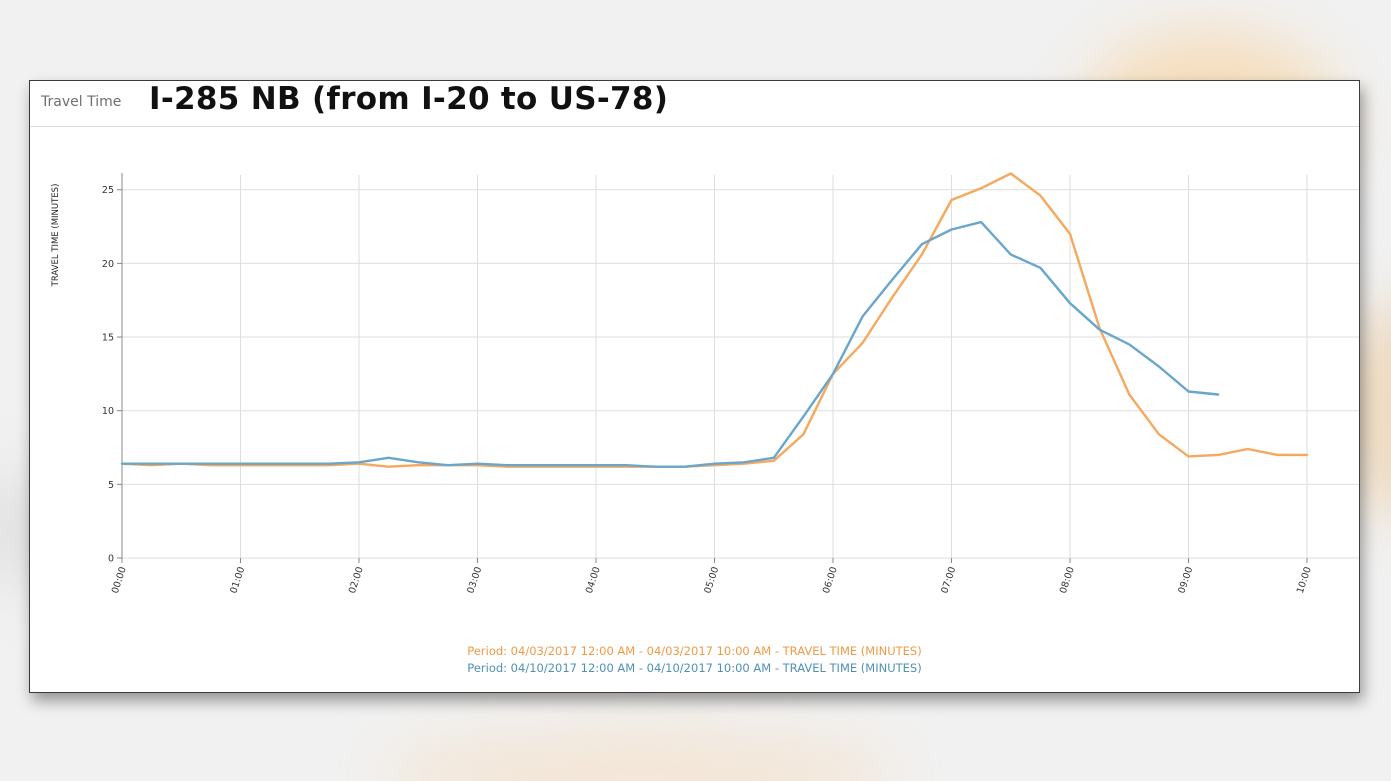 Image resolution: width=1391 pixels, height=781 pixels. I want to click on y-tick-label: 25, so click(108, 190).